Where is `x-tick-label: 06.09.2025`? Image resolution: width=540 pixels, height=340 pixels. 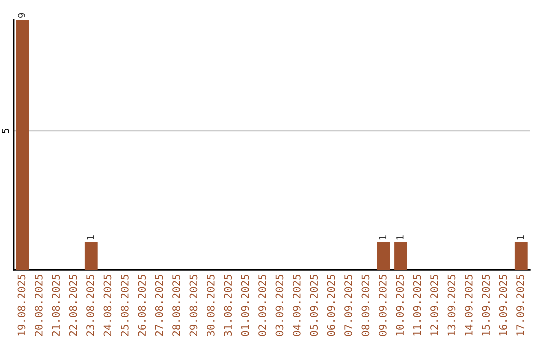
x-tick-label: 06.09.2025 is located at coordinates (331, 305).